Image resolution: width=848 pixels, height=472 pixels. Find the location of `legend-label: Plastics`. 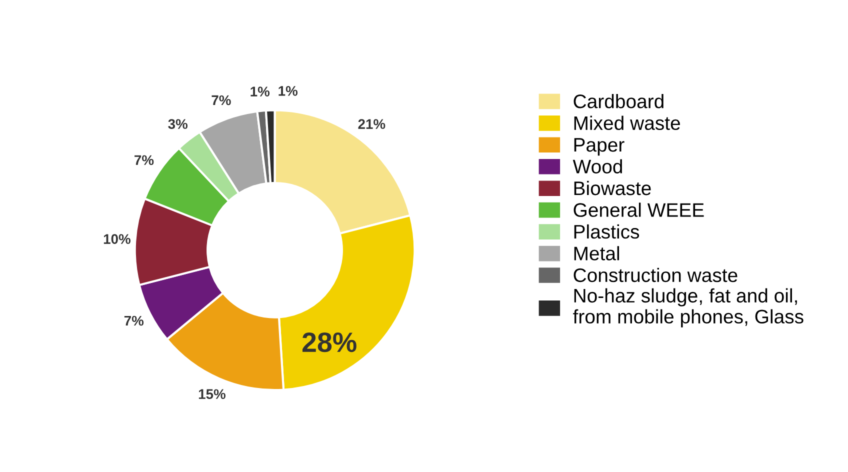

legend-label: Plastics is located at coordinates (607, 231).